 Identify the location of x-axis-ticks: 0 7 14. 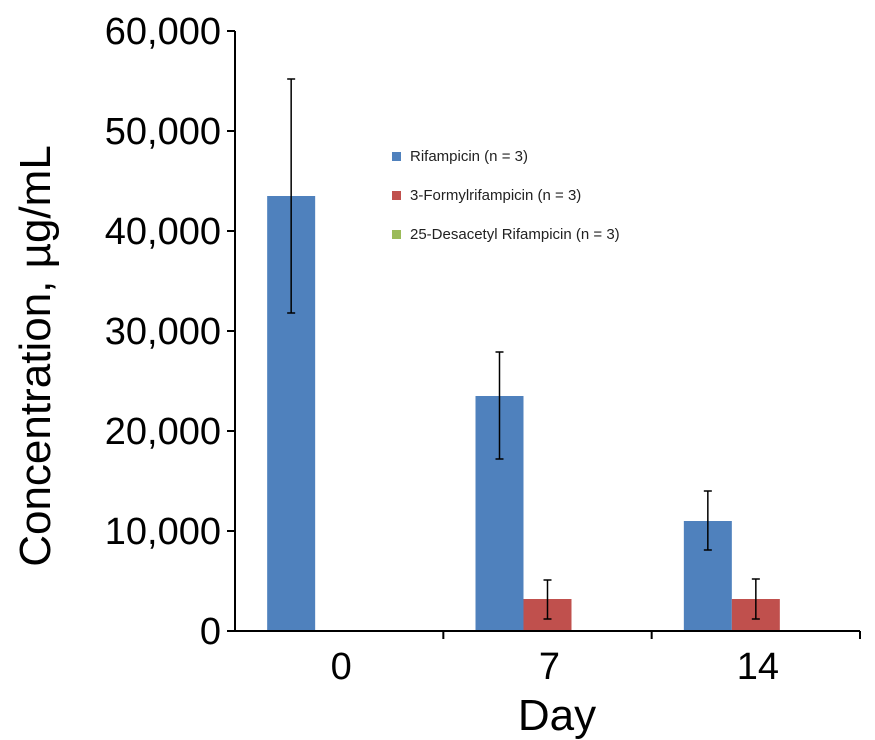
(596, 659).